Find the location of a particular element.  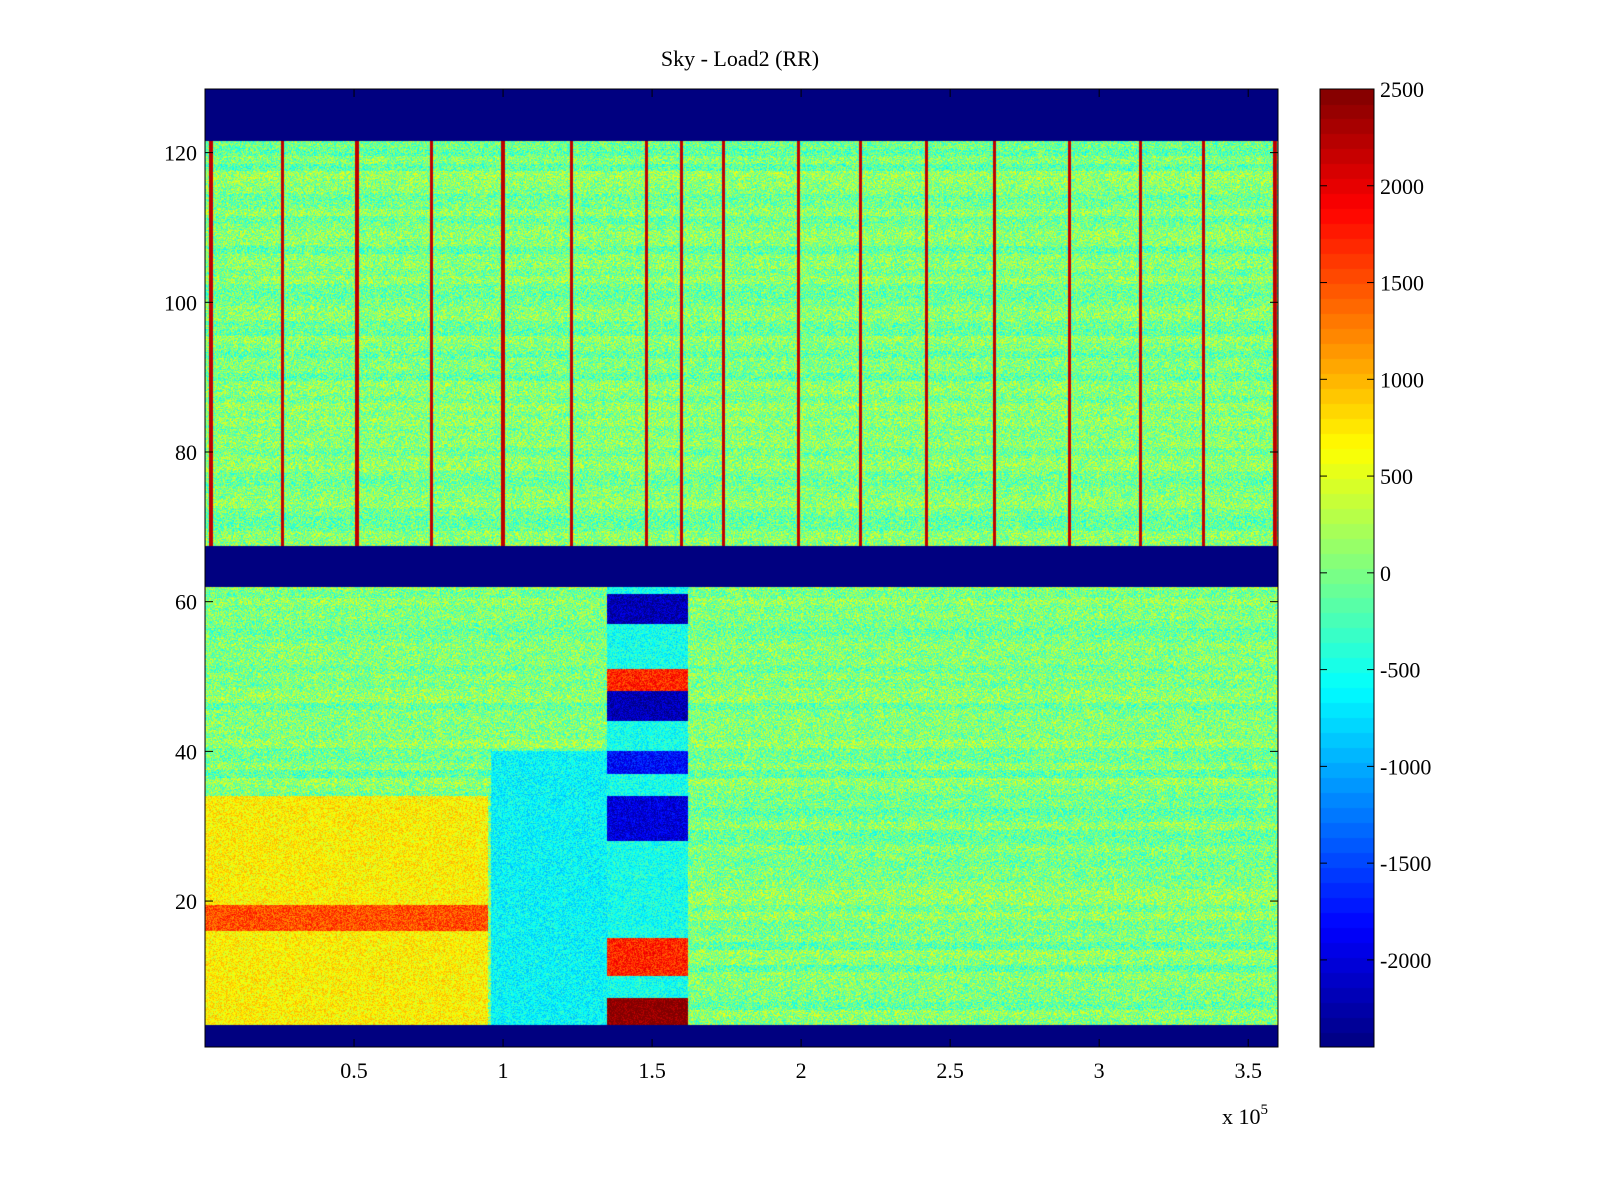

colorbar: 2500 2000 1500 1000 500 0 -500 -1000 -1500 -2000 is located at coordinates (1375, 562).